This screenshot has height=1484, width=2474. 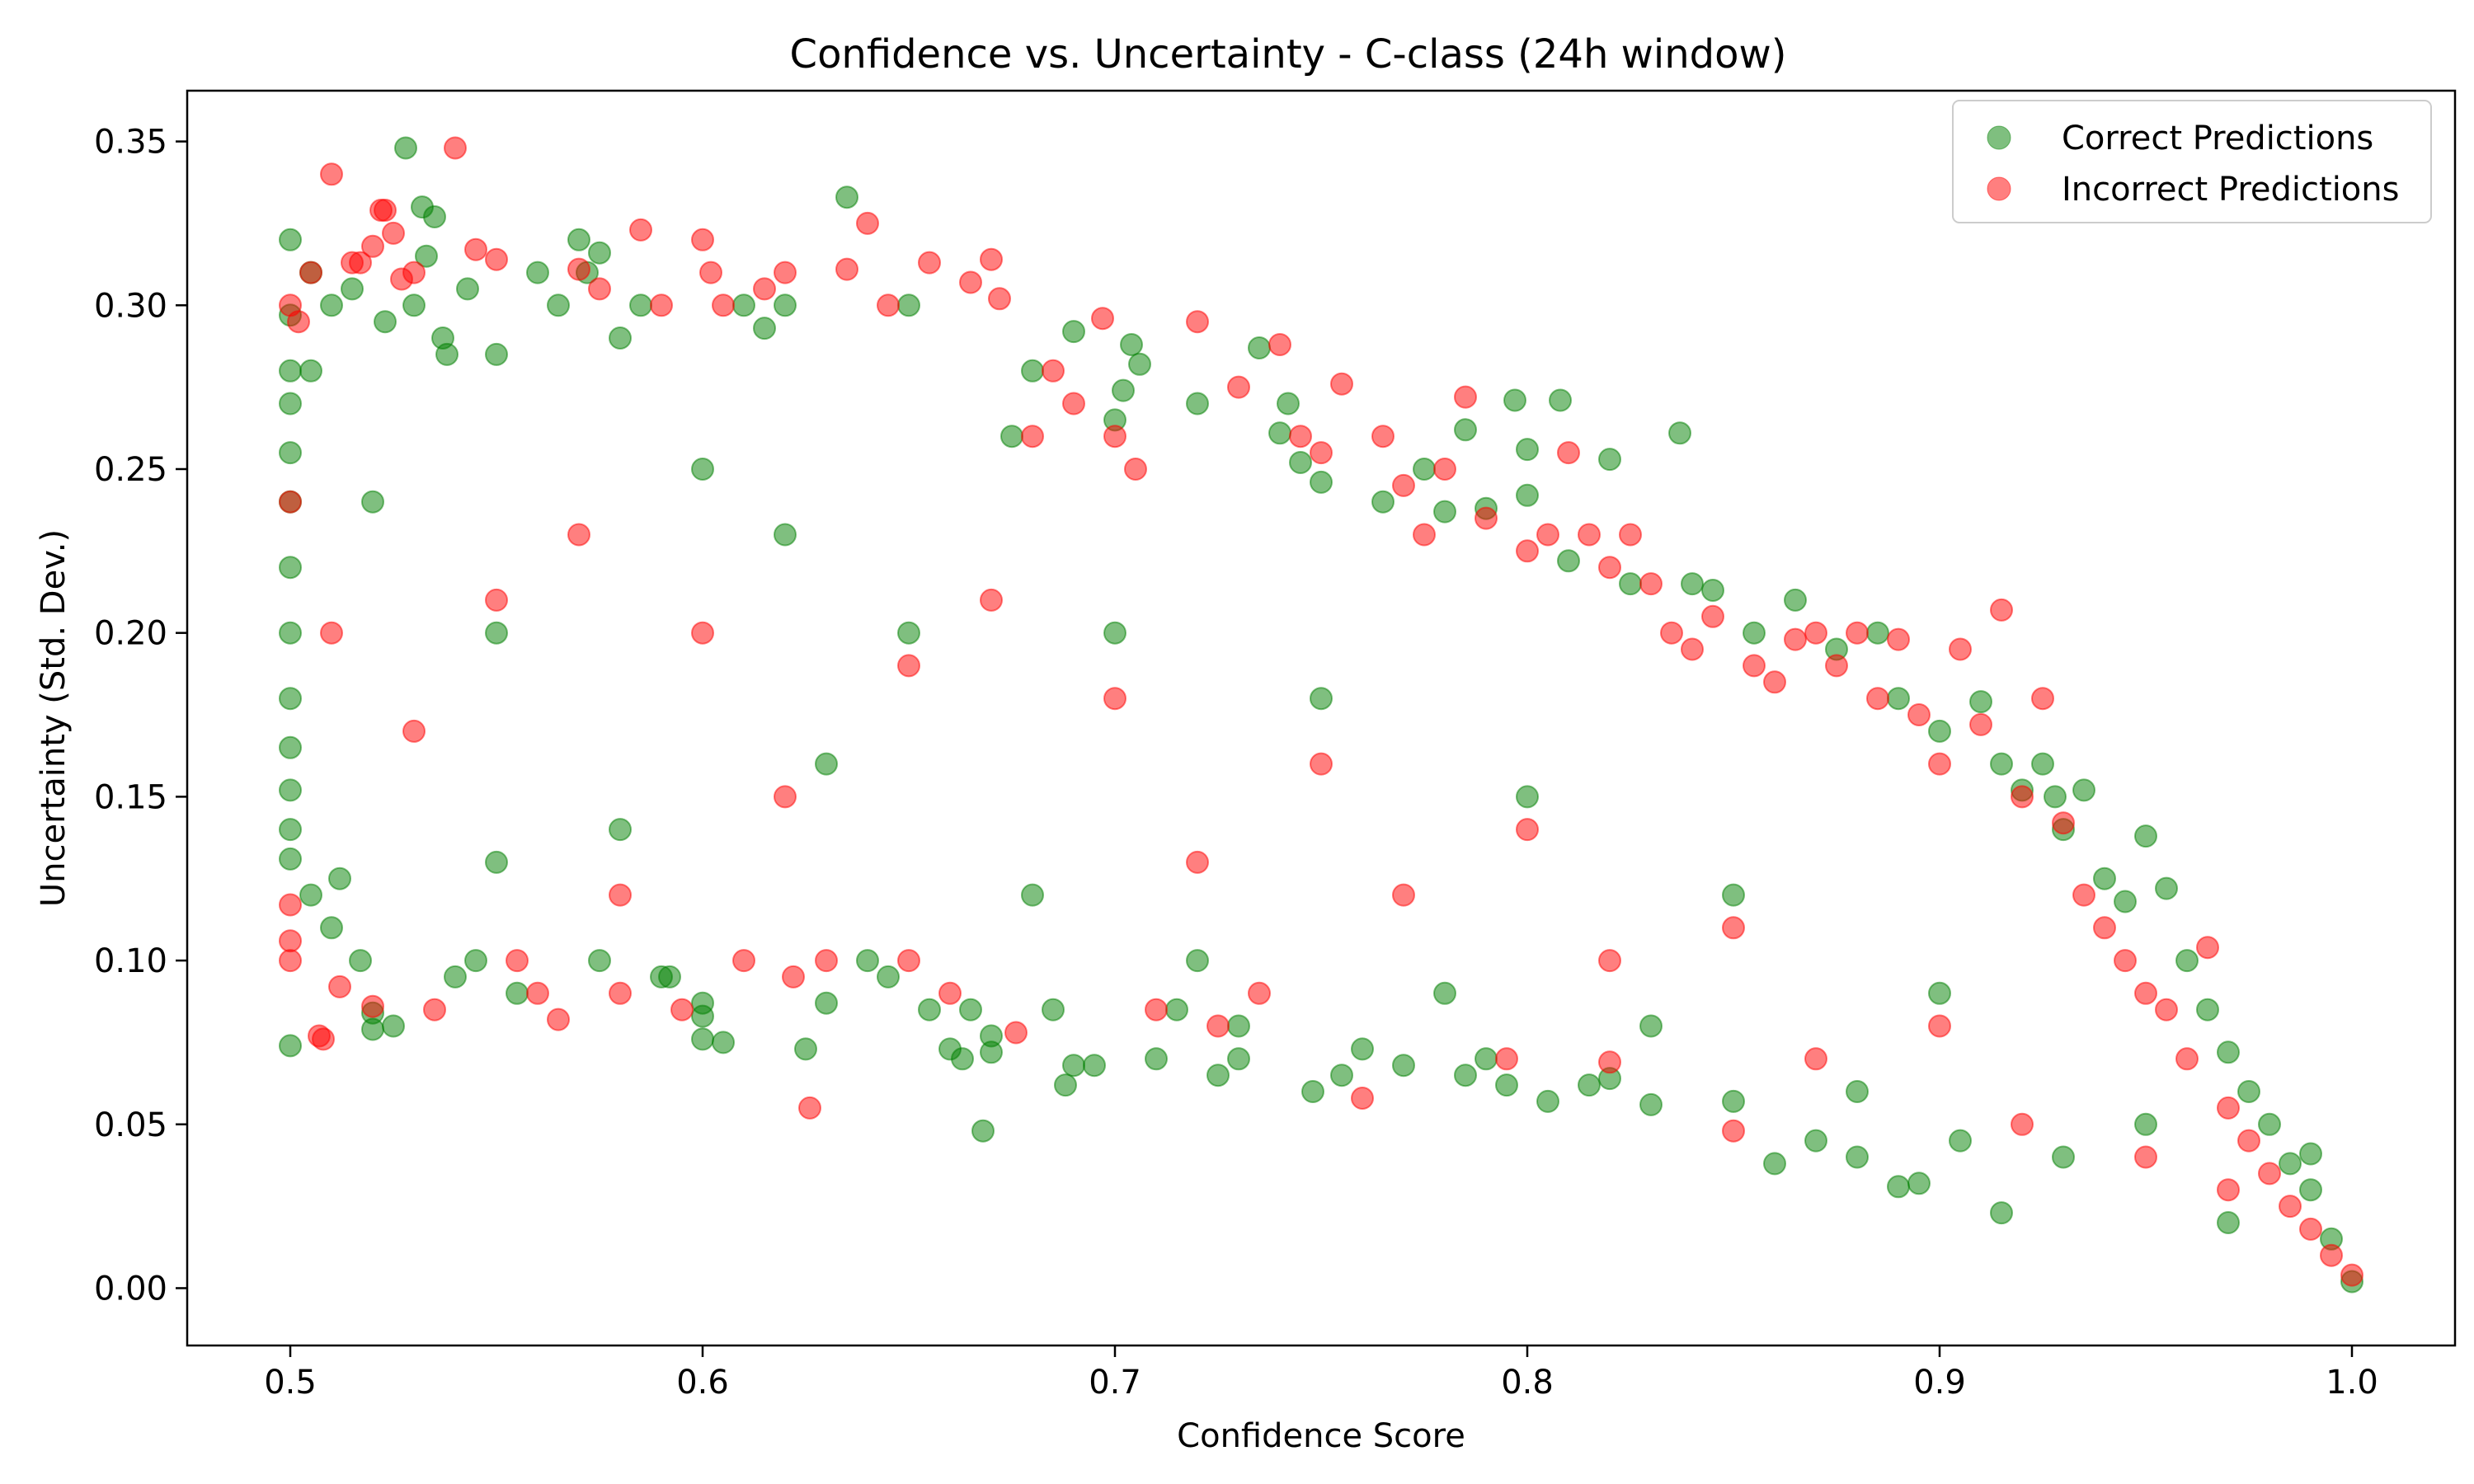 I want to click on legend-marker-incorrect, so click(x=1999, y=188).